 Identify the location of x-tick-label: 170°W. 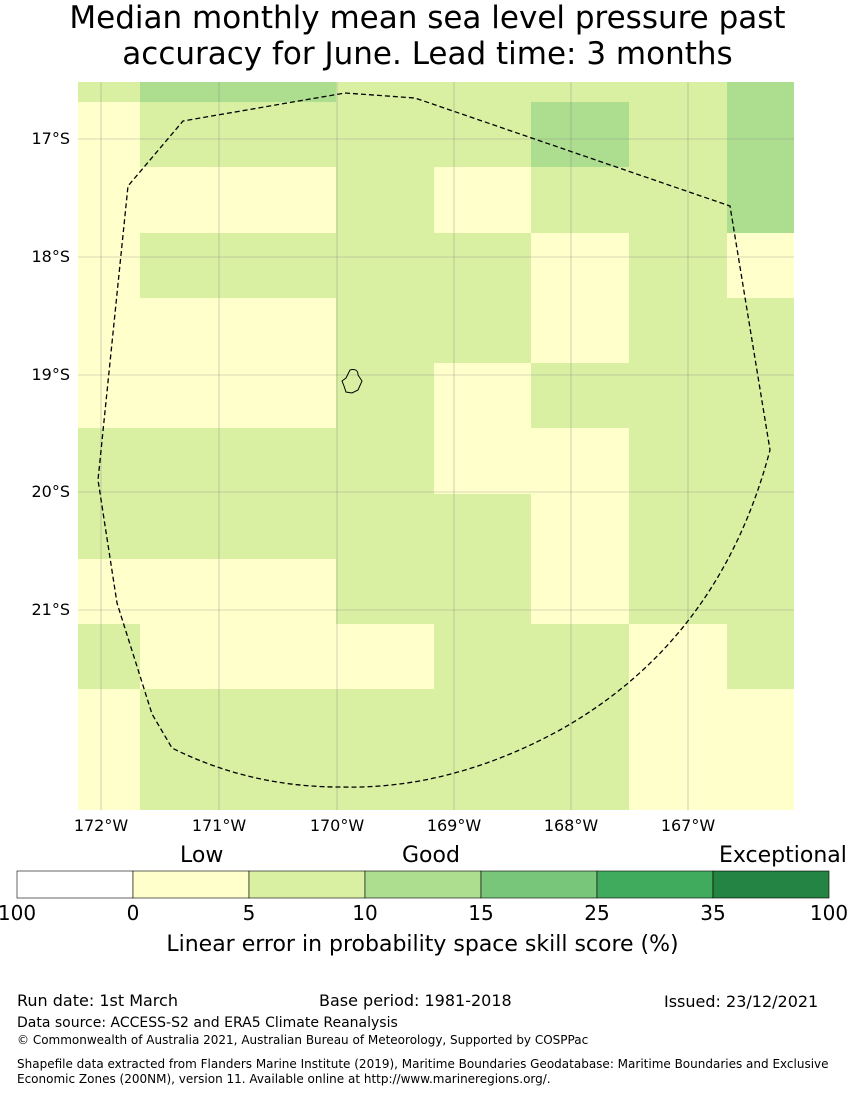
(337, 825).